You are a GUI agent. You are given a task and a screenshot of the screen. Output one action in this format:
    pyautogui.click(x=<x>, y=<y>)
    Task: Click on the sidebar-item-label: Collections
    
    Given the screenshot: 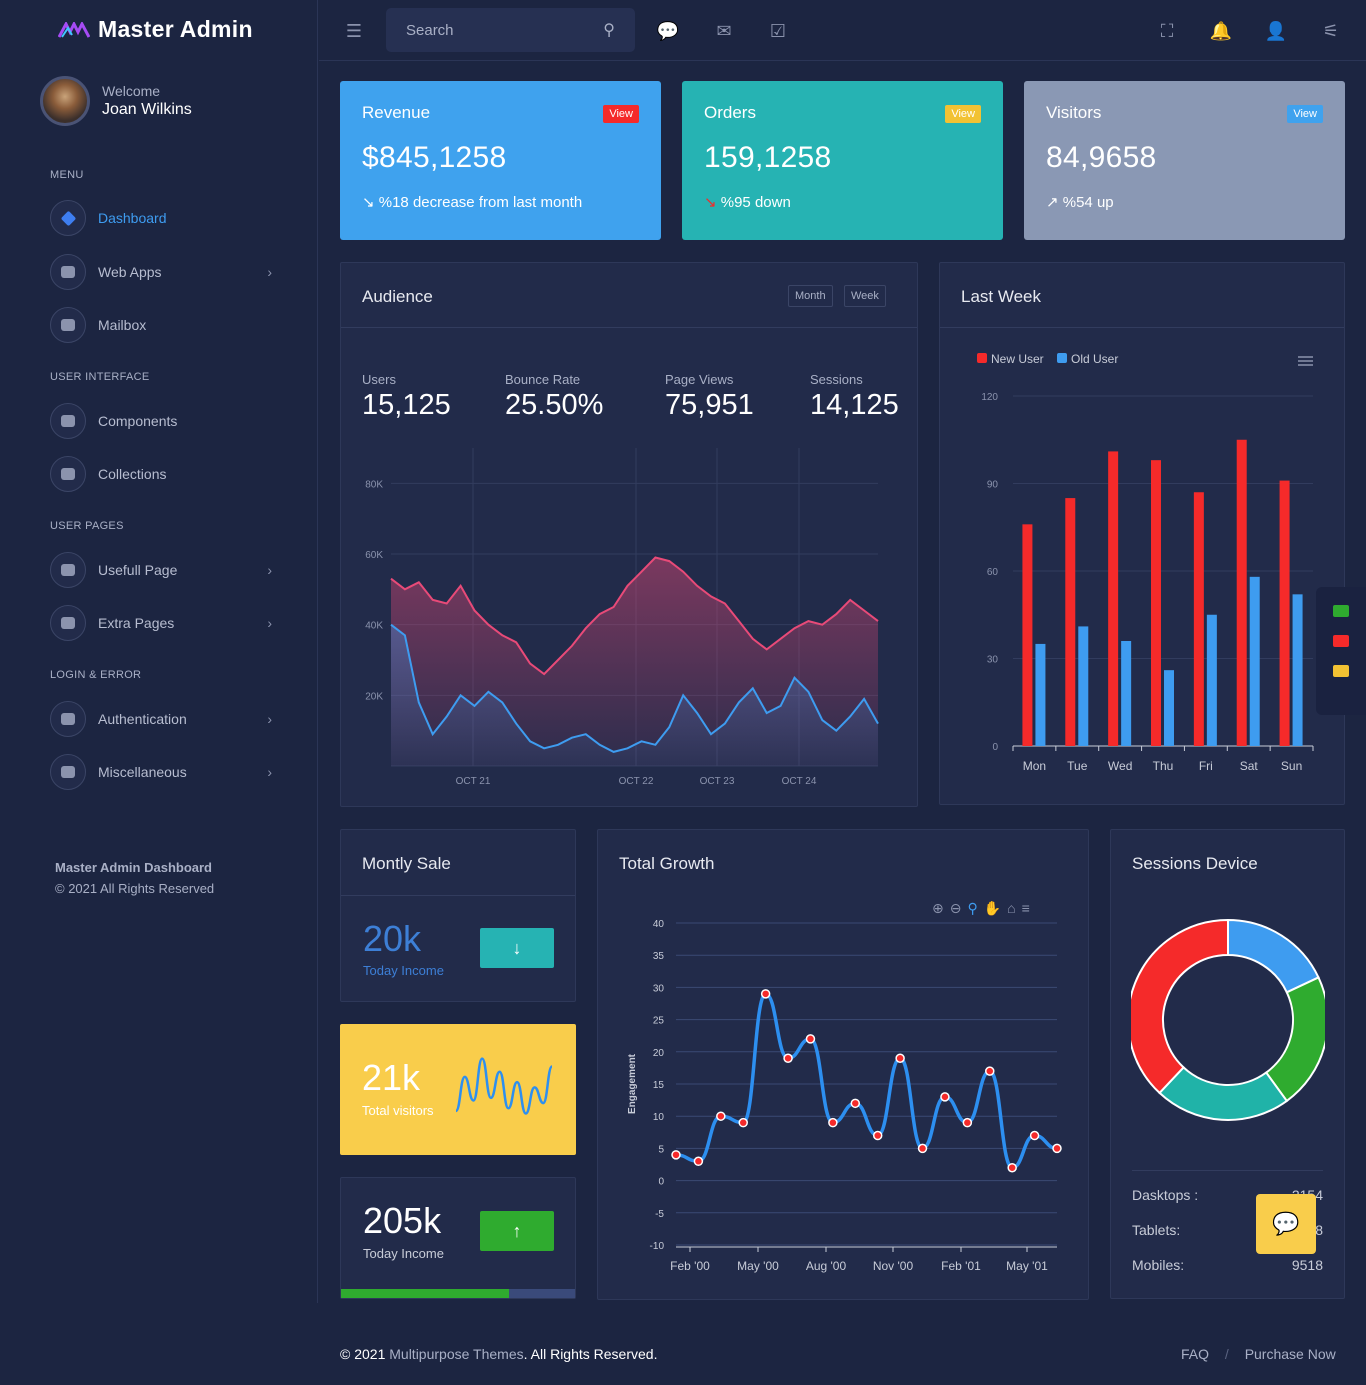 What is the action you would take?
    pyautogui.click(x=132, y=474)
    